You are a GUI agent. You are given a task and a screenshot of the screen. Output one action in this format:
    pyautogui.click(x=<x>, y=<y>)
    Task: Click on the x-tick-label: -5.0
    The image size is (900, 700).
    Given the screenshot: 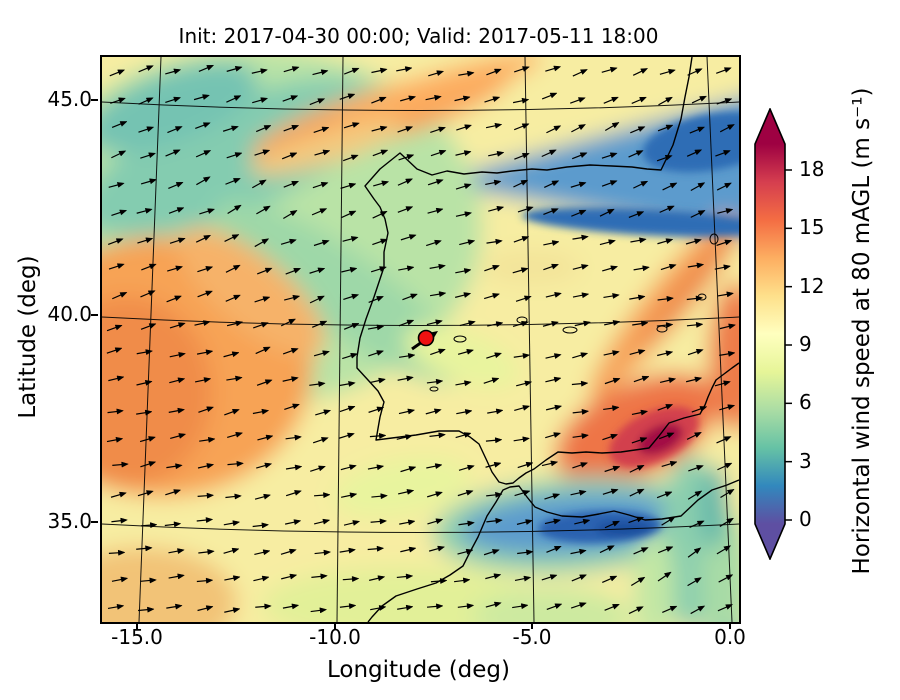 What is the action you would take?
    pyautogui.click(x=532, y=637)
    